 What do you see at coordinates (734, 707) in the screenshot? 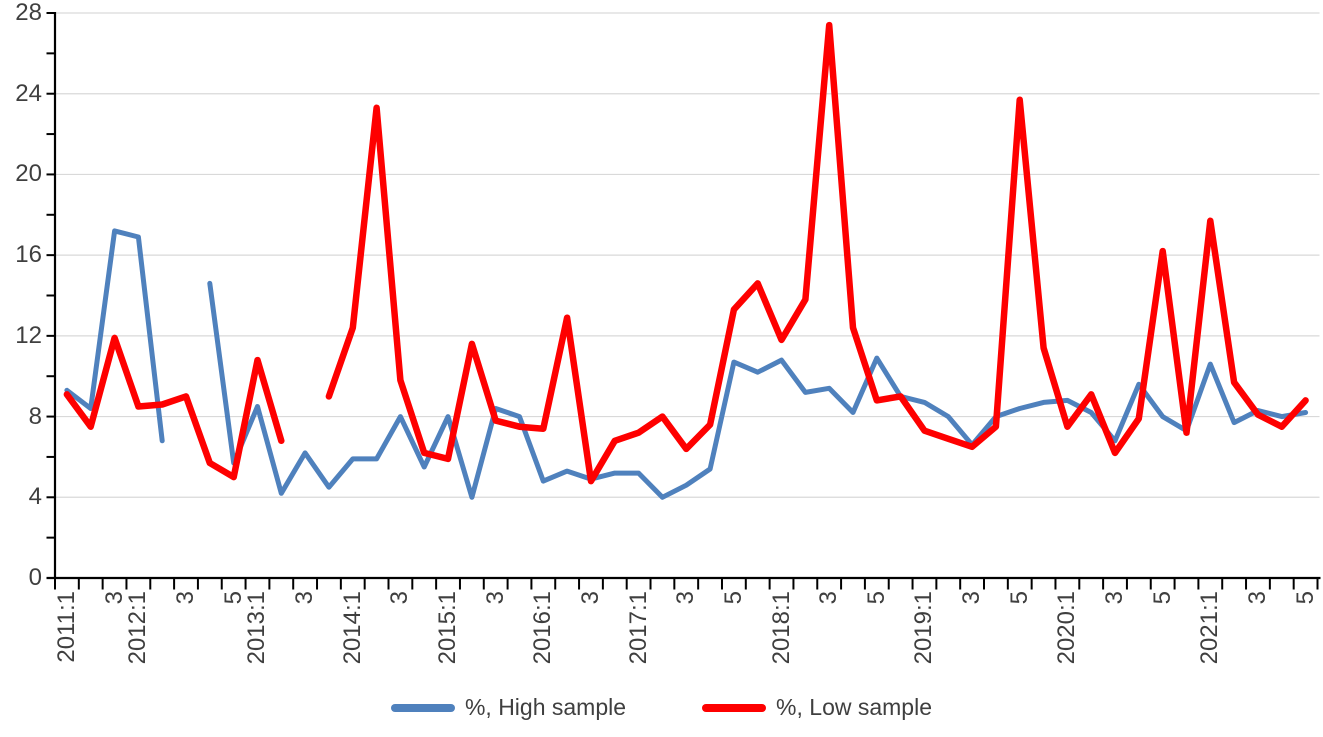
I see `legend-swatch-low-sample` at bounding box center [734, 707].